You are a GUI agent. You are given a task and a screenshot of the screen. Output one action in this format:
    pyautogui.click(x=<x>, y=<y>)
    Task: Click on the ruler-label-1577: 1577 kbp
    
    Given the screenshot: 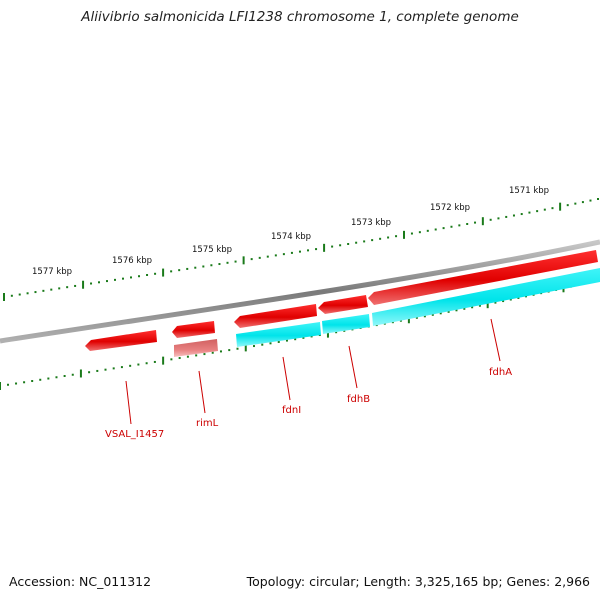 What is the action you would take?
    pyautogui.click(x=52, y=272)
    